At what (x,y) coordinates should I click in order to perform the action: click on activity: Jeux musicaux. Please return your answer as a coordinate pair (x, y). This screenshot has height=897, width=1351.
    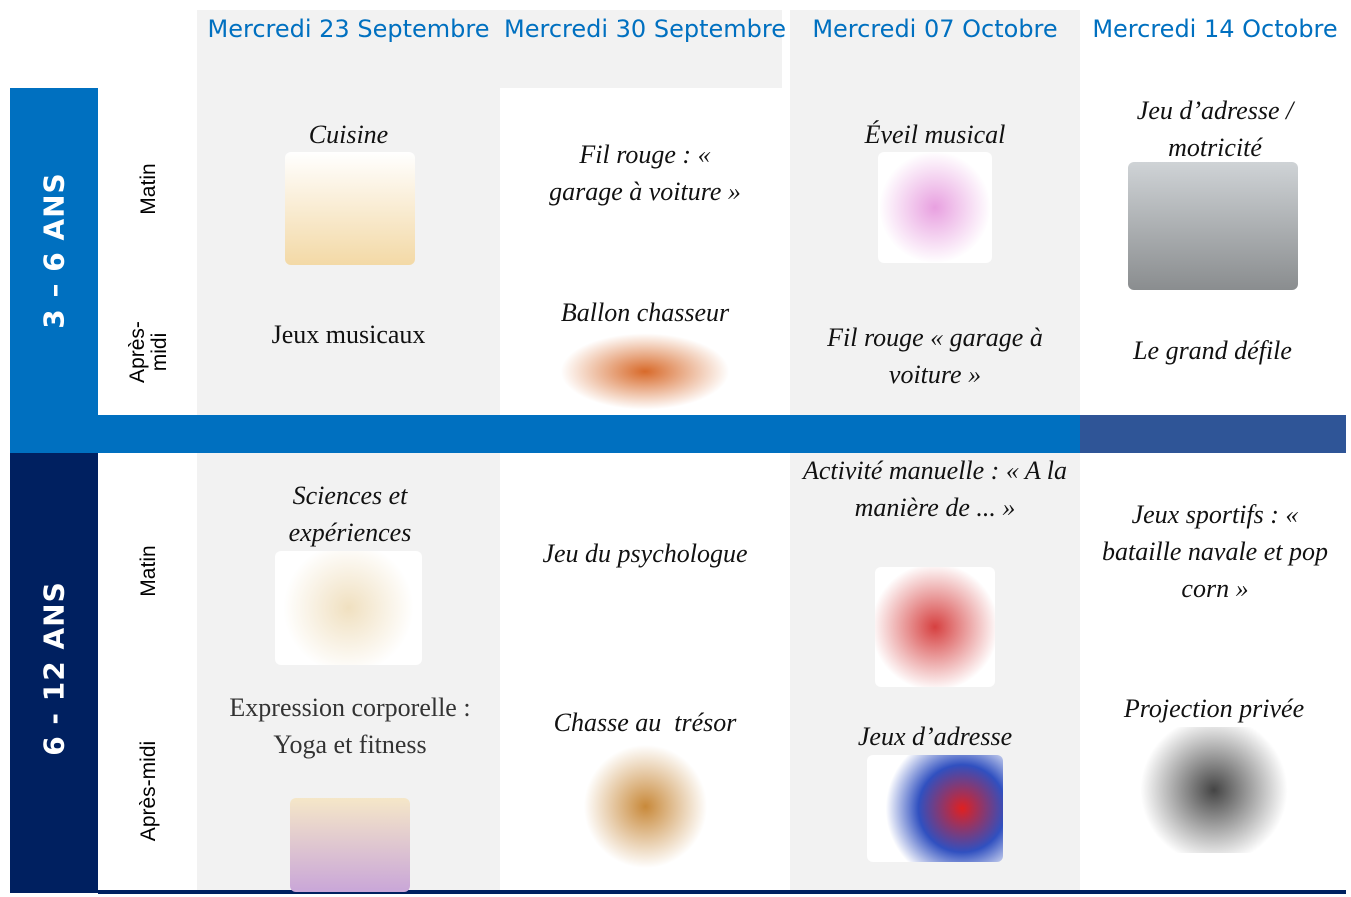
    Looking at the image, I should click on (348, 334).